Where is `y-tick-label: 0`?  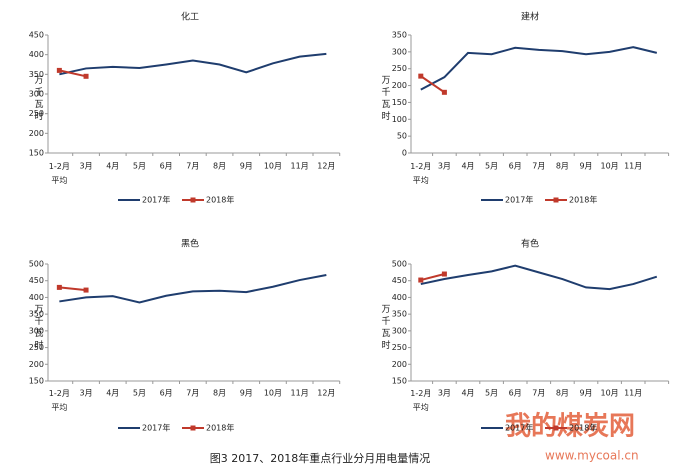
y-tick-label: 0 is located at coordinates (404, 153).